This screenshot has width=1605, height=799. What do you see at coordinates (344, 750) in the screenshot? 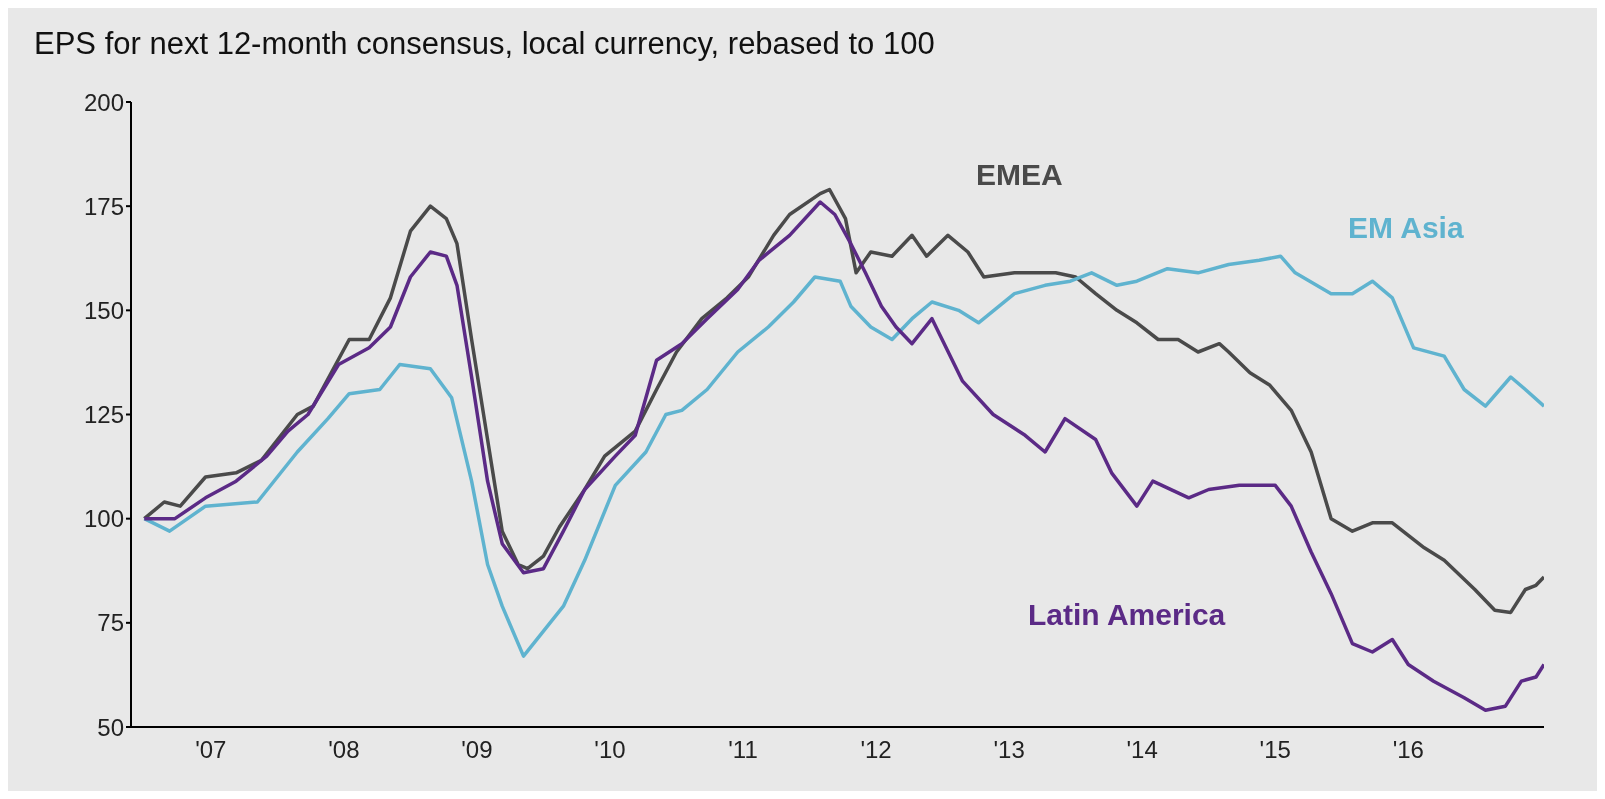
I see `x-tick-label: '08` at bounding box center [344, 750].